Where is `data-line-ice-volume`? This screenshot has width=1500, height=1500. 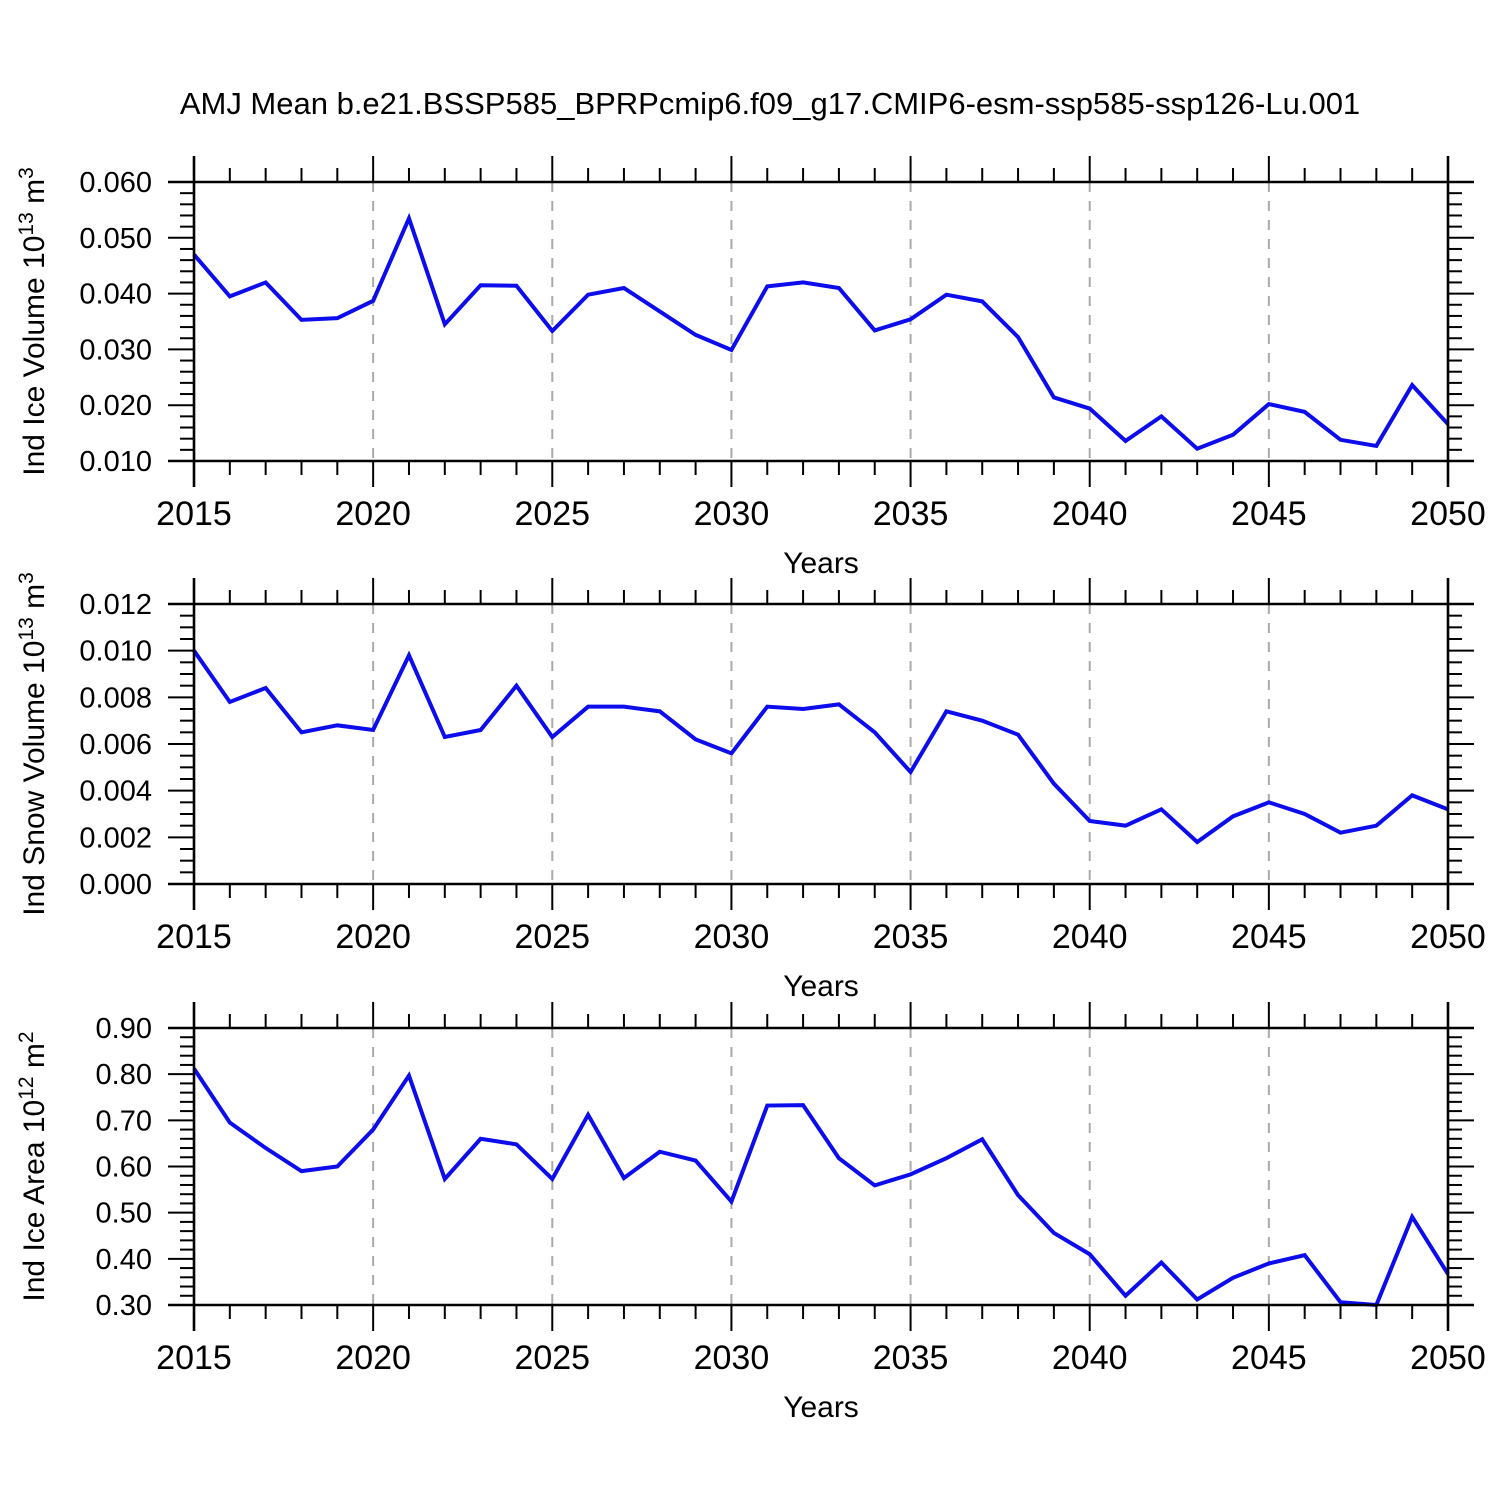 data-line-ice-volume is located at coordinates (821, 332).